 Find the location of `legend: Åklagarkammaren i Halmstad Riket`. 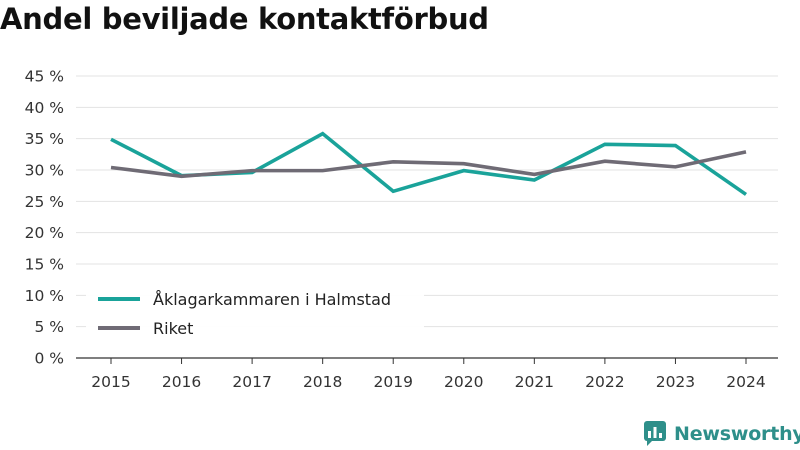

legend: Åklagarkammaren i Halmstad Riket is located at coordinates (255, 315).